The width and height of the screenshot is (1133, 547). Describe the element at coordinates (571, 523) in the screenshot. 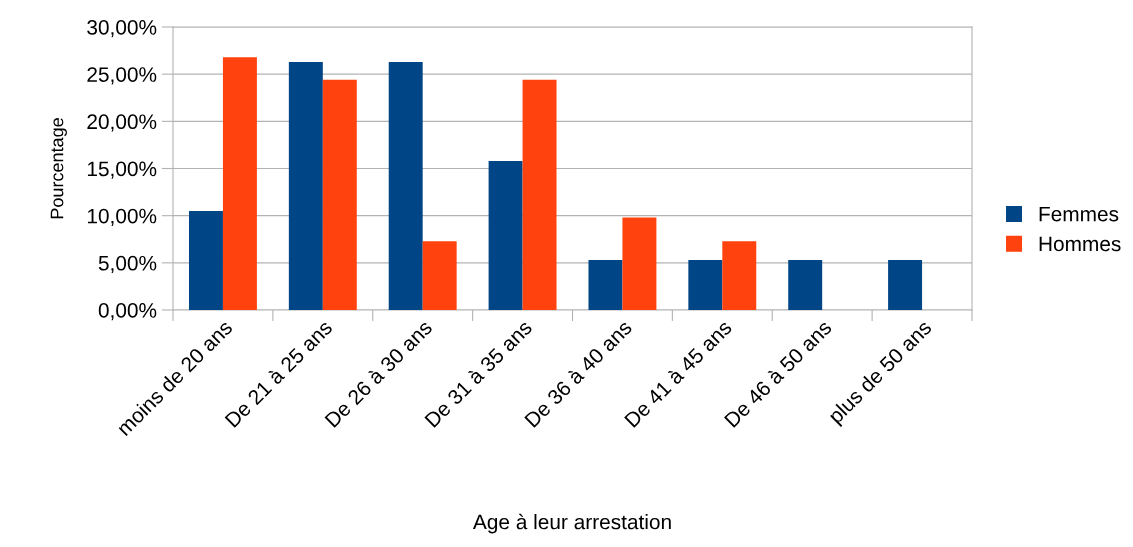

I see `x-axis-title: Age à leur arrestation` at that location.